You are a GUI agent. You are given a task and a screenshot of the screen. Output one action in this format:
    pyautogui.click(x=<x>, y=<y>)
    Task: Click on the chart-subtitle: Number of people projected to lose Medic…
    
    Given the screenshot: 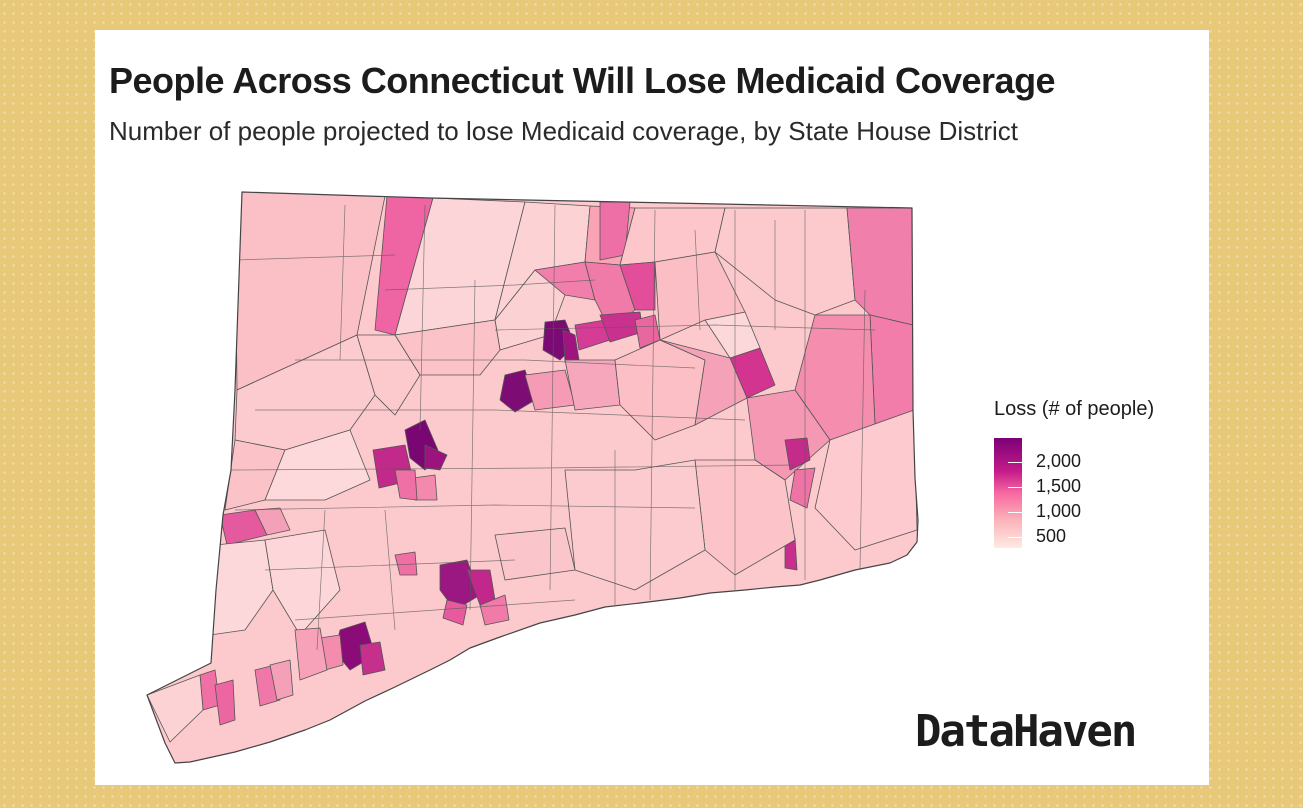 What is the action you would take?
    pyautogui.click(x=564, y=131)
    